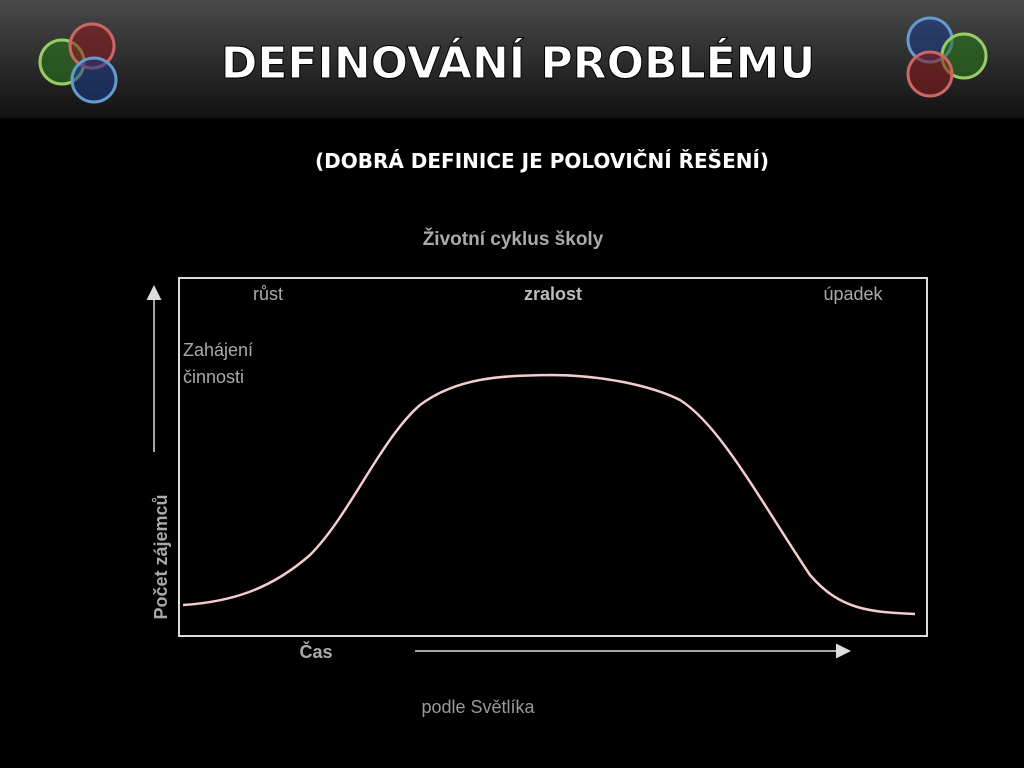 The height and width of the screenshot is (768, 1024). What do you see at coordinates (542, 161) in the screenshot?
I see `subtitle: (DOBRÁ DEFINICE JE POLOVIČNÍ ŘEŠENÍ)` at bounding box center [542, 161].